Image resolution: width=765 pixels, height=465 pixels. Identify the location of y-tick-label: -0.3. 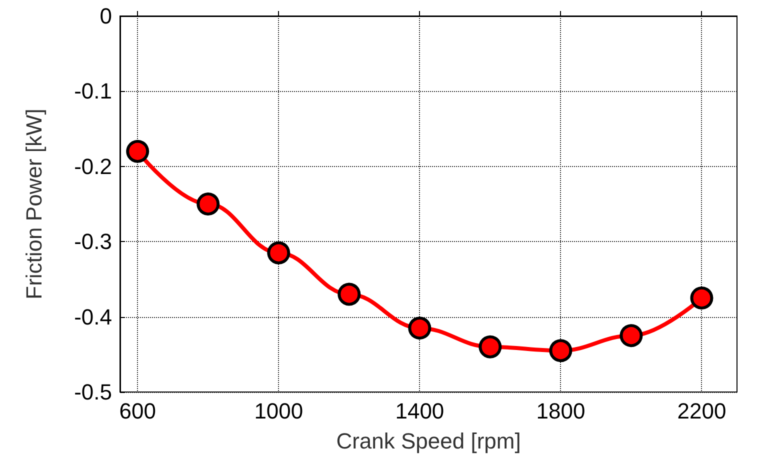
(93, 241).